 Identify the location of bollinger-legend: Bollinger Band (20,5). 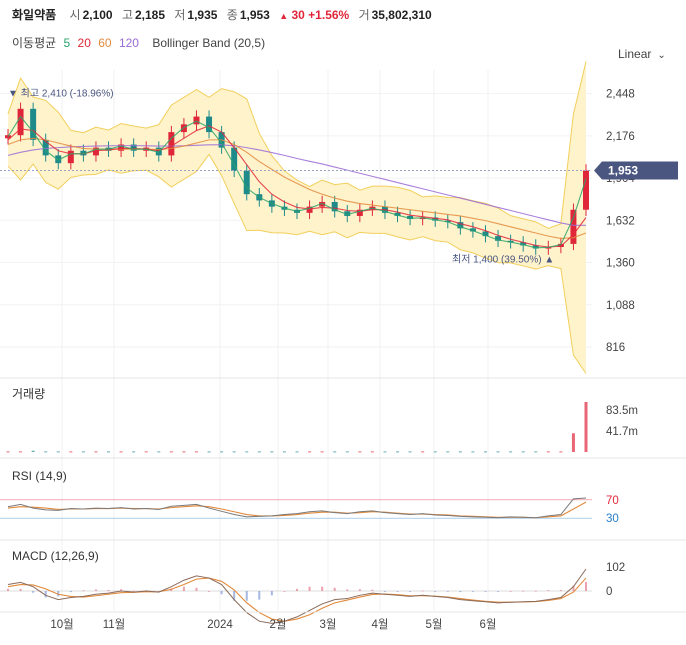
(209, 43).